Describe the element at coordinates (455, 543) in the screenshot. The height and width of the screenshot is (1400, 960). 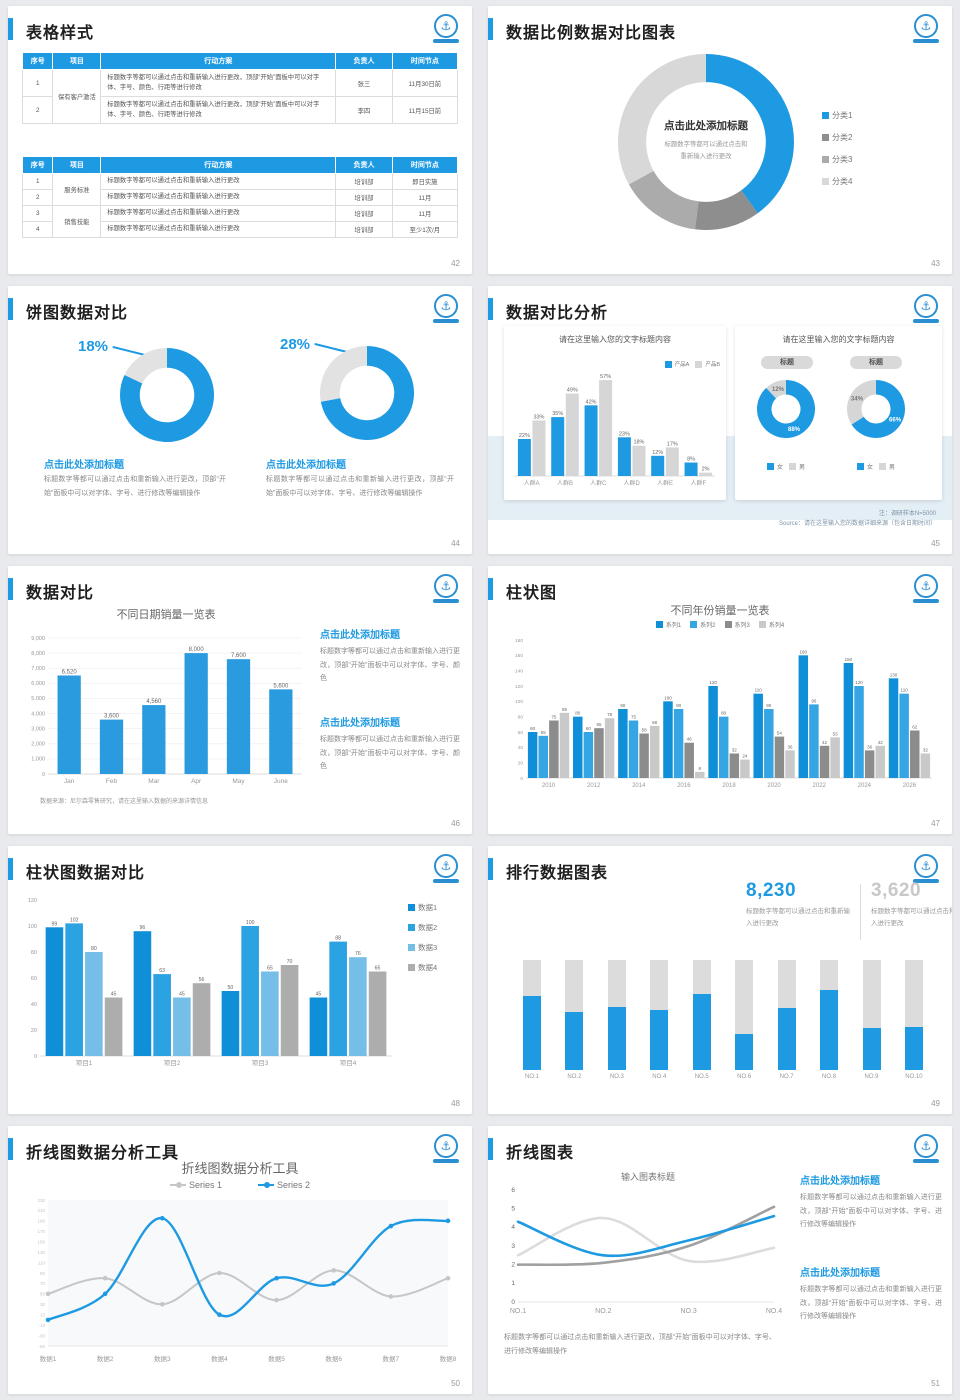
I see `page-number: 44` at that location.